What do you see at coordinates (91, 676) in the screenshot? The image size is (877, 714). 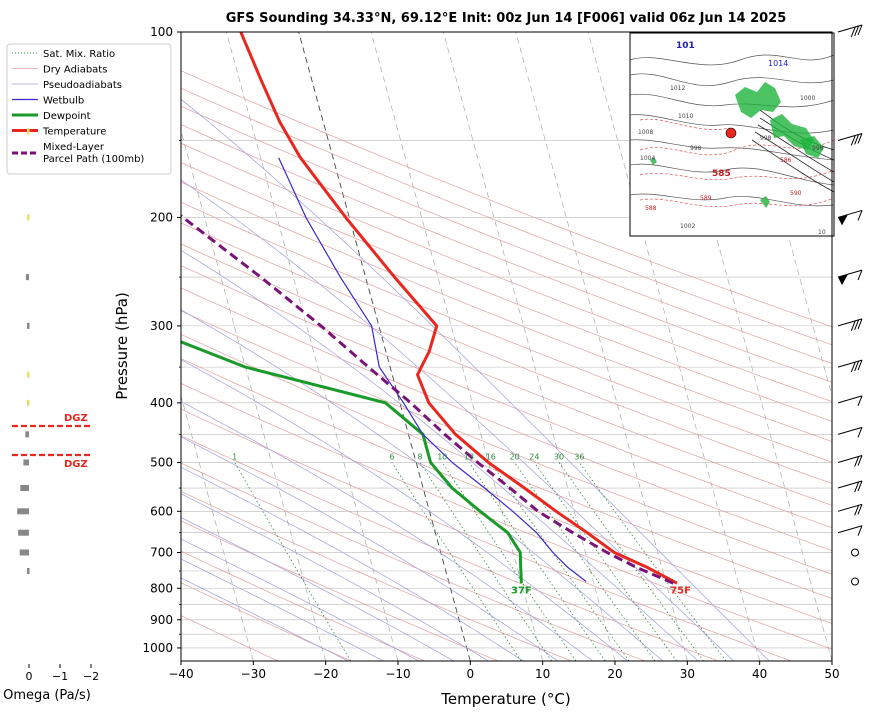 I see `omega-tick-label: −2` at bounding box center [91, 676].